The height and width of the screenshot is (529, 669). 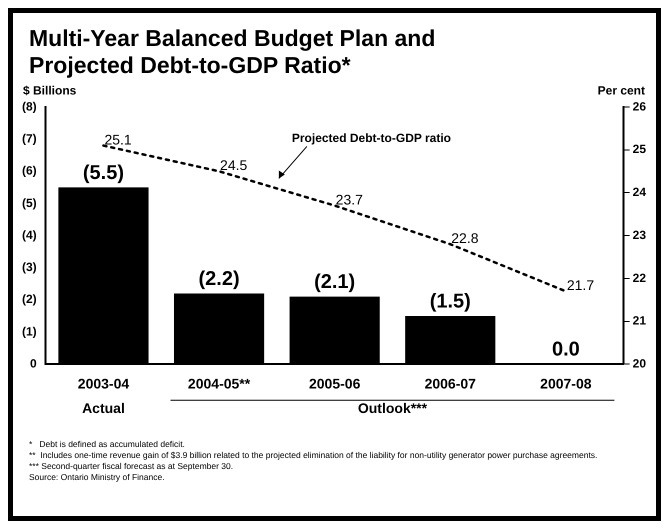 I want to click on data-label: 22.8, so click(x=465, y=238).